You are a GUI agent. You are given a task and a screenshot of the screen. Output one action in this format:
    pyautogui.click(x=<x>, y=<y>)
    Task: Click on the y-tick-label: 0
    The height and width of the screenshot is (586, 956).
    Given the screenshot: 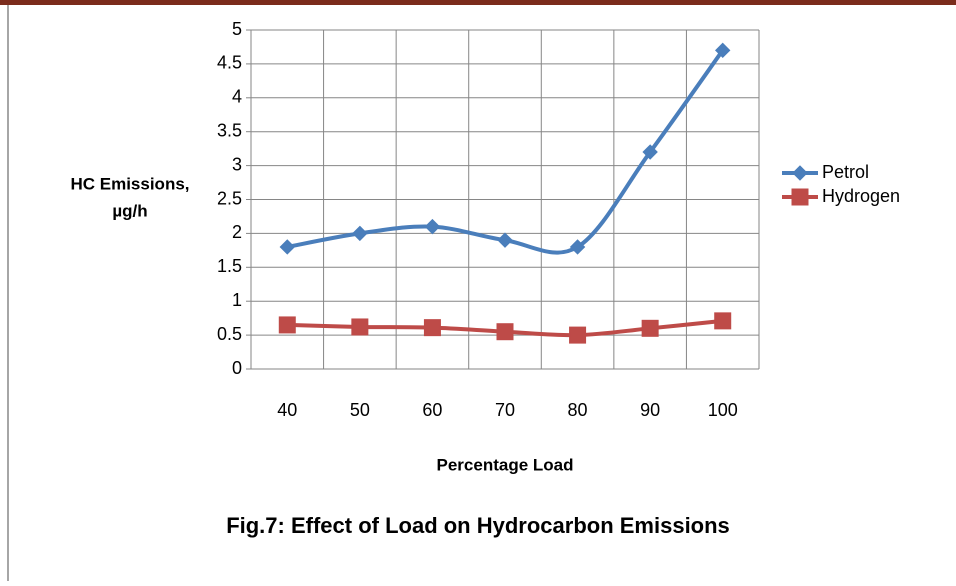 What is the action you would take?
    pyautogui.click(x=237, y=368)
    